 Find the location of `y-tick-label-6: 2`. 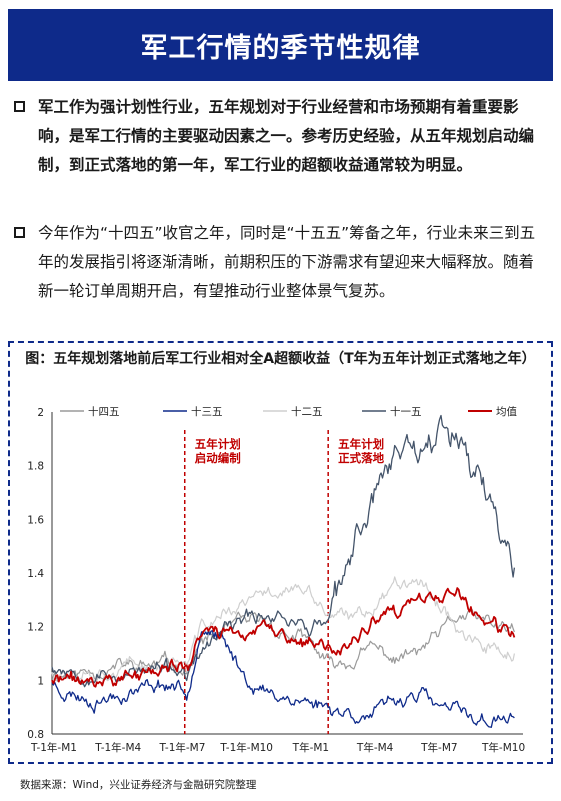

y-tick-label-6: 2 is located at coordinates (40, 413).